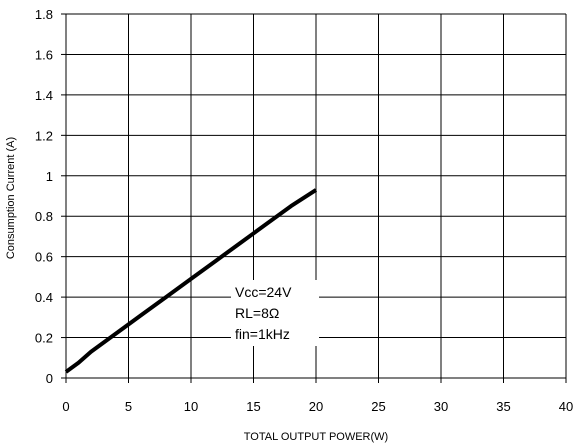 The width and height of the screenshot is (577, 446). Describe the element at coordinates (44, 297) in the screenshot. I see `y-tick-label-2: 0.4` at that location.